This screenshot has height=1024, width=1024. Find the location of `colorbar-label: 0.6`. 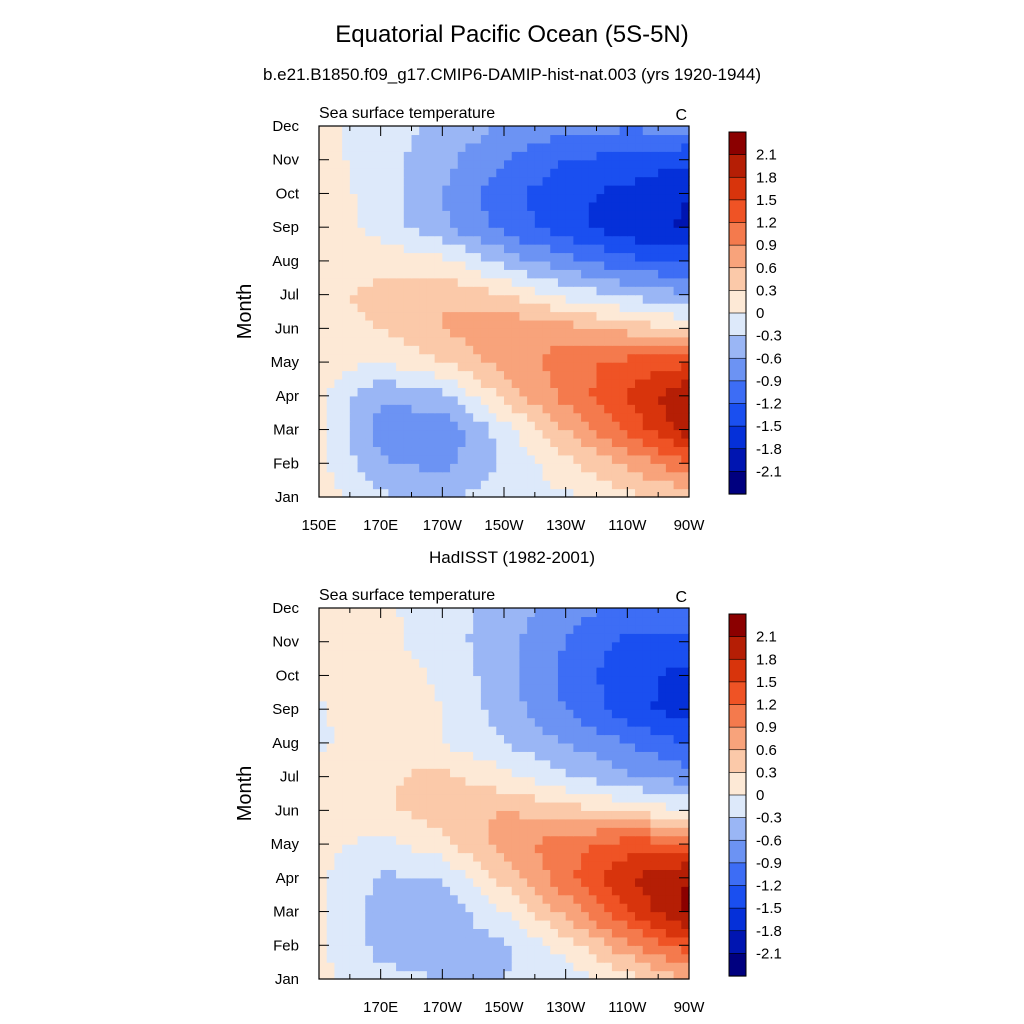

colorbar-label: 0.6 is located at coordinates (766, 268).